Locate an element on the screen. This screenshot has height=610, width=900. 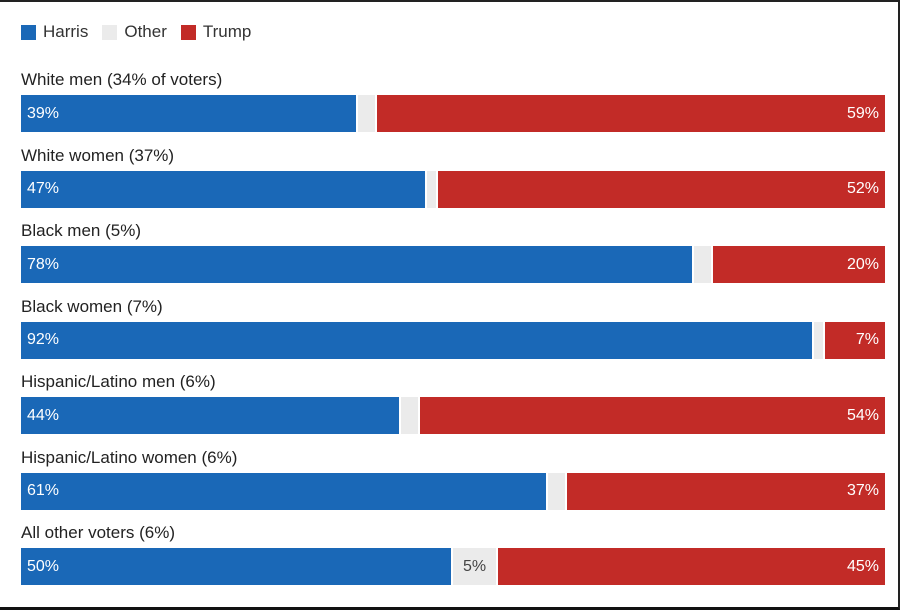
data-label-harris: 61% is located at coordinates (43, 490).